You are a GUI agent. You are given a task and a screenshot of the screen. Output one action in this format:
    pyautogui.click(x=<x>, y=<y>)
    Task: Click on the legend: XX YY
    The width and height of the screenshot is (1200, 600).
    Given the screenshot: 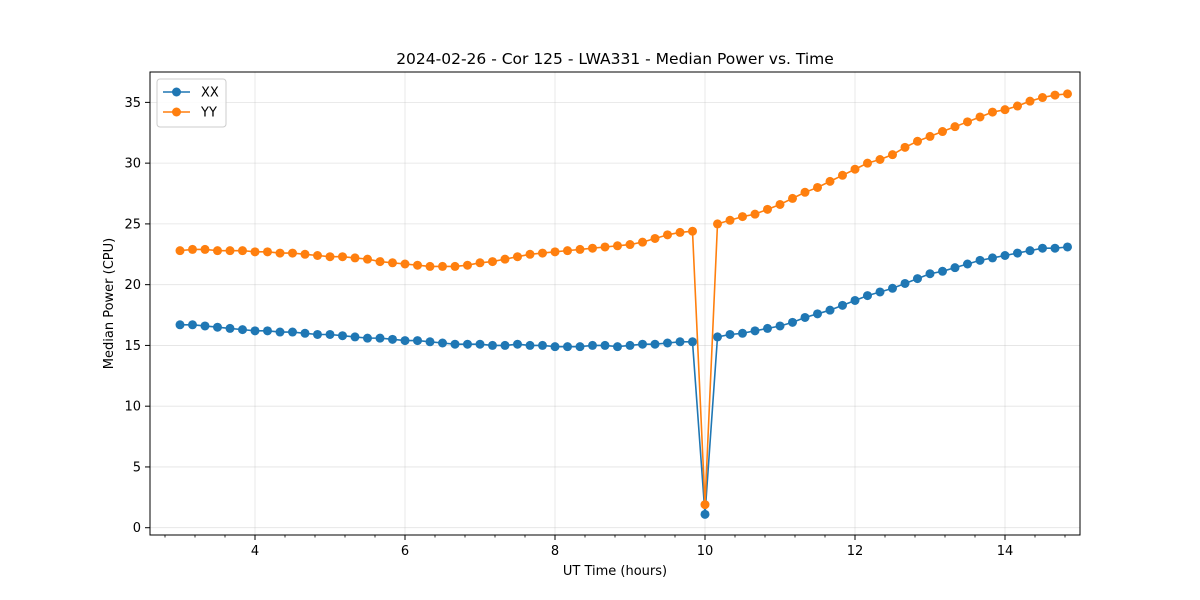 What is the action you would take?
    pyautogui.click(x=191, y=103)
    